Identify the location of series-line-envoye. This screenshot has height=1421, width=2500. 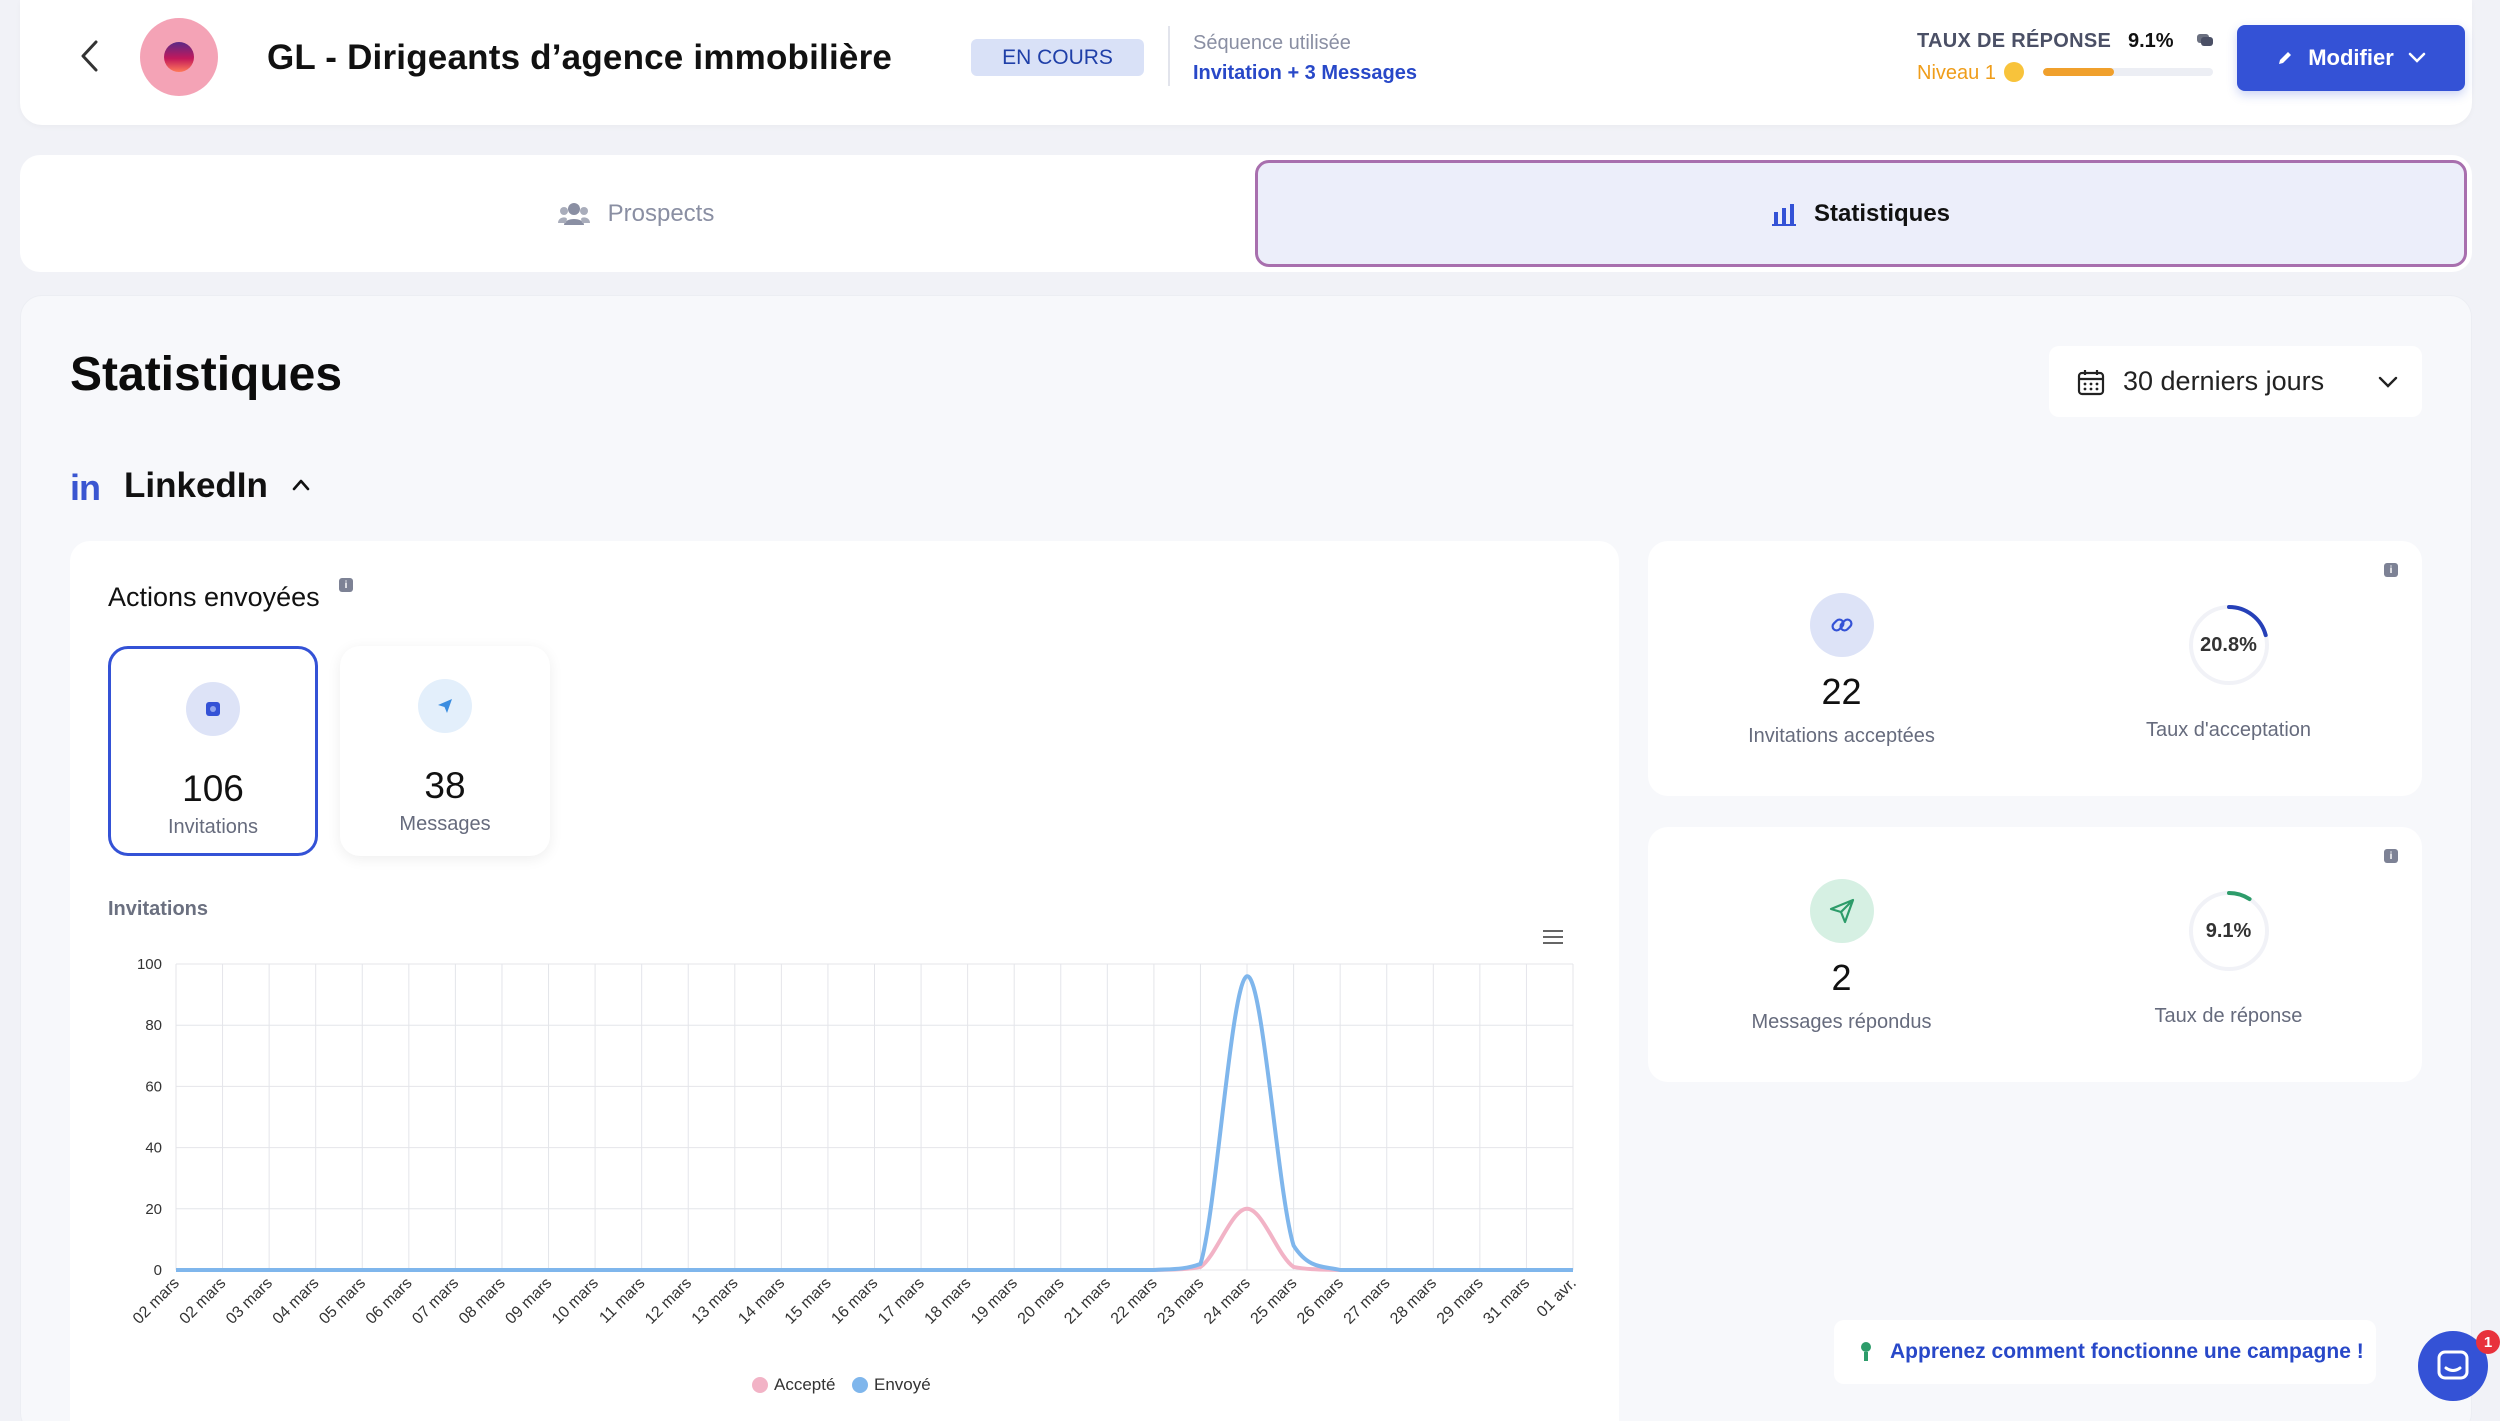
(874, 1123).